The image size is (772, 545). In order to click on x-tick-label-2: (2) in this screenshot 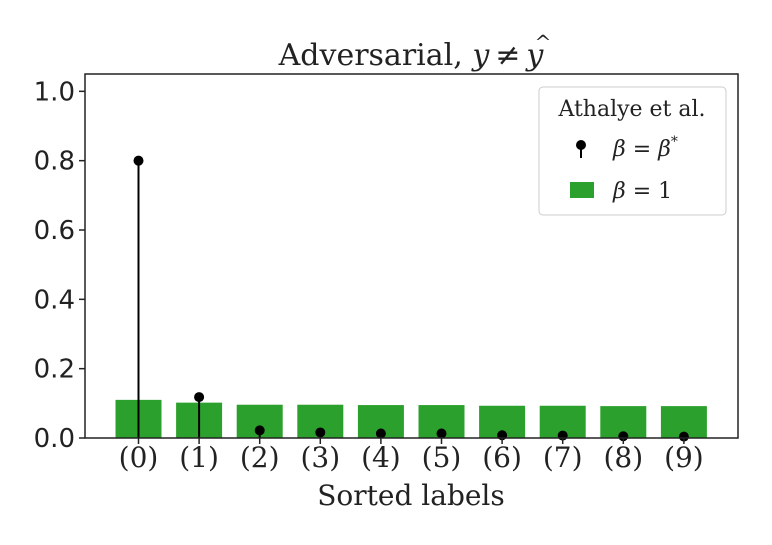, I will do `click(260, 457)`.